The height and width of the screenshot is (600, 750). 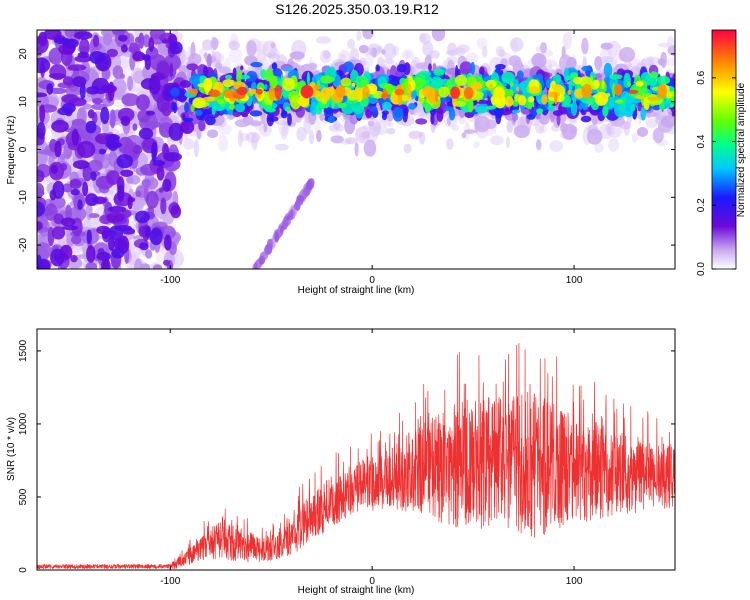 I want to click on colorbar-label: Normalized spectral amplitude, so click(x=741, y=149).